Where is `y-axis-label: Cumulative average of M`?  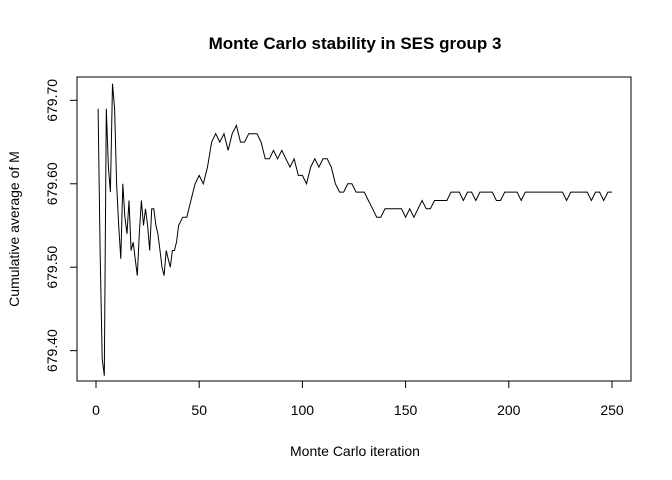 y-axis-label: Cumulative average of M is located at coordinates (14, 229).